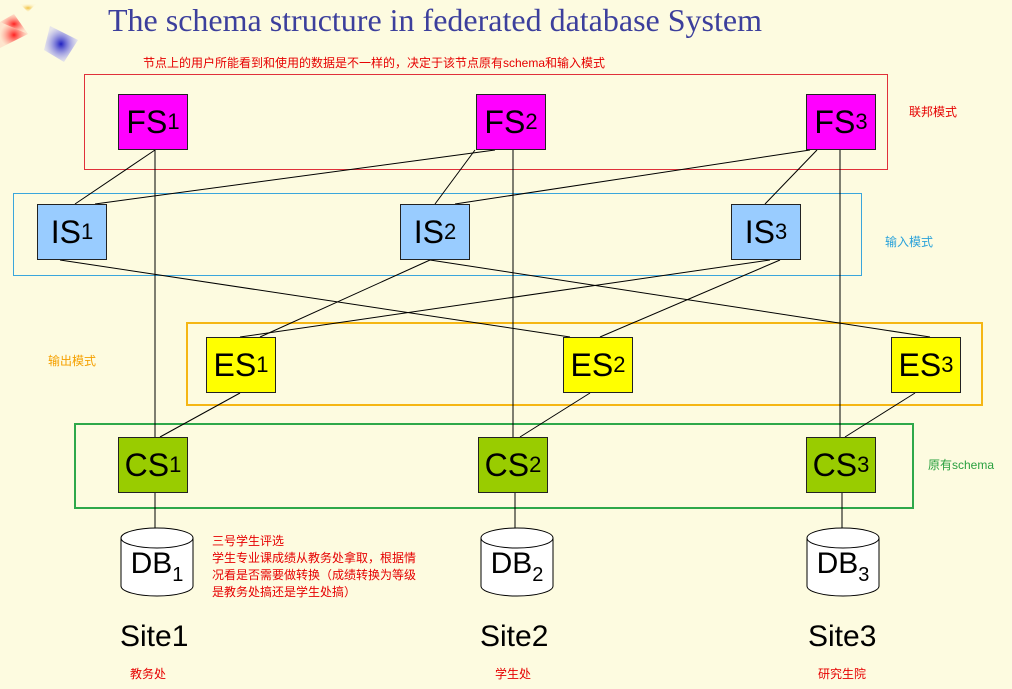 The image size is (1012, 689). I want to click on site3-office: 研究生院, so click(842, 674).